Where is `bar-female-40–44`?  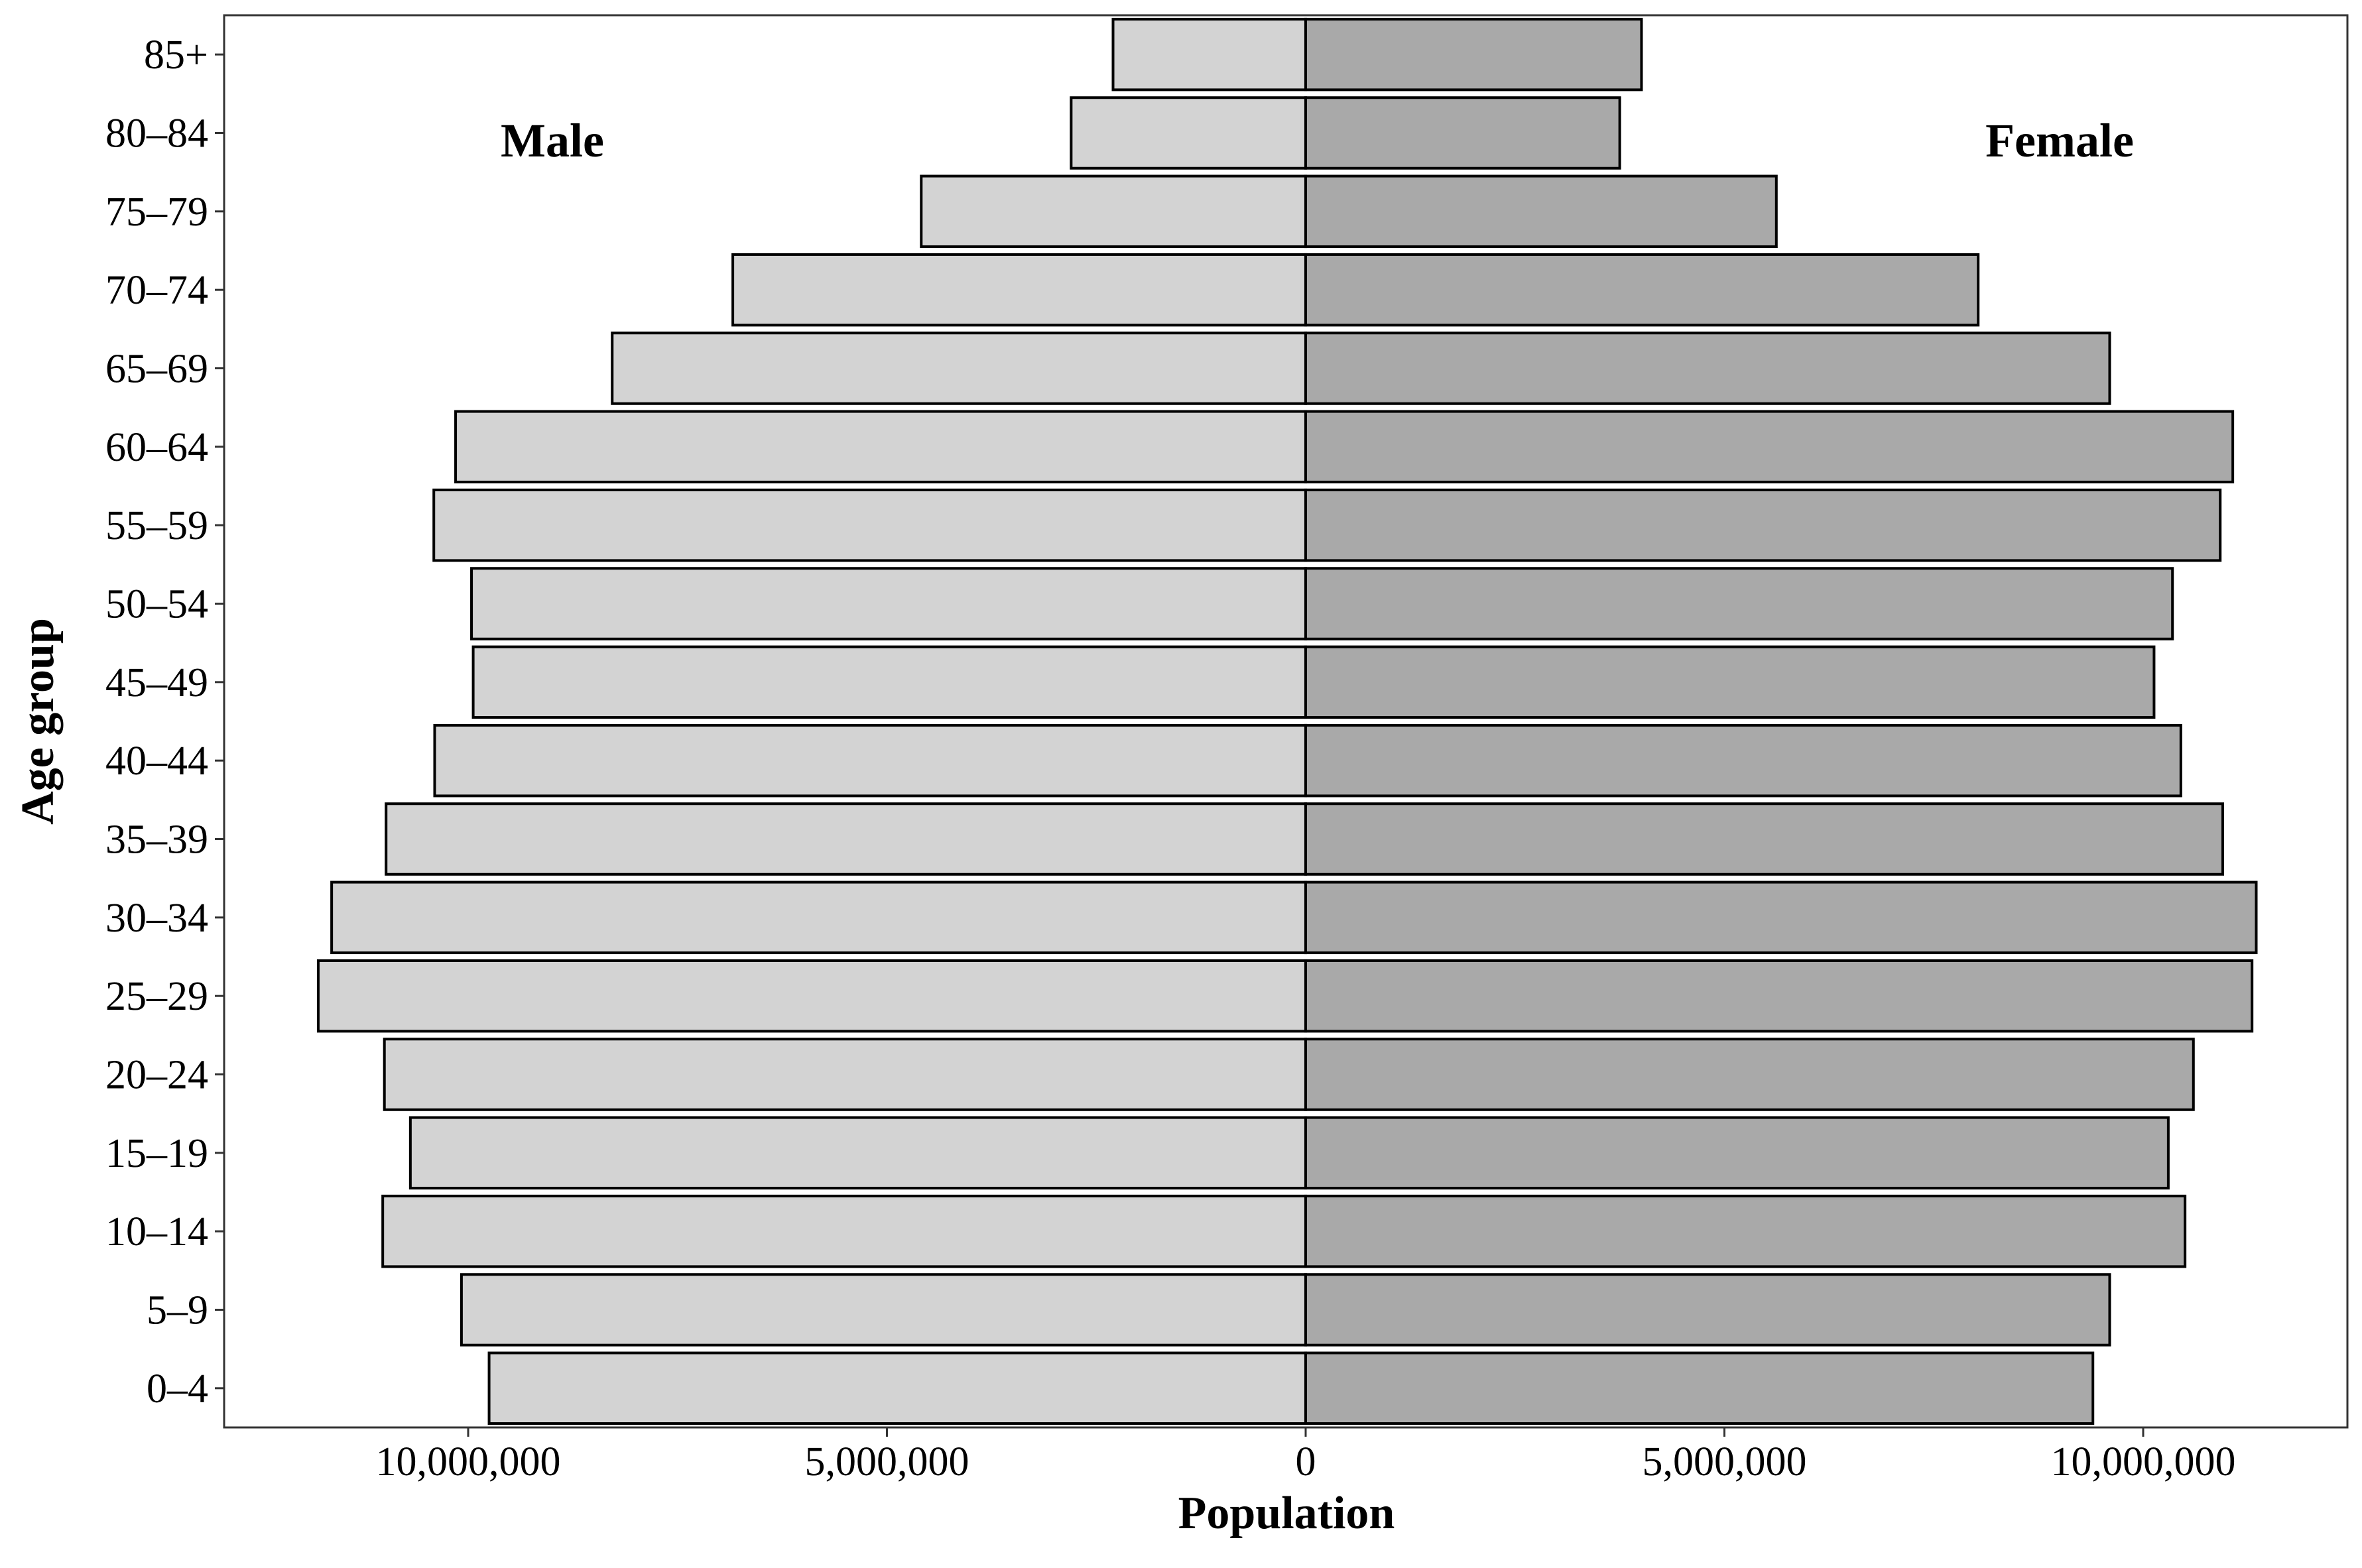
bar-female-40–44 is located at coordinates (1743, 760).